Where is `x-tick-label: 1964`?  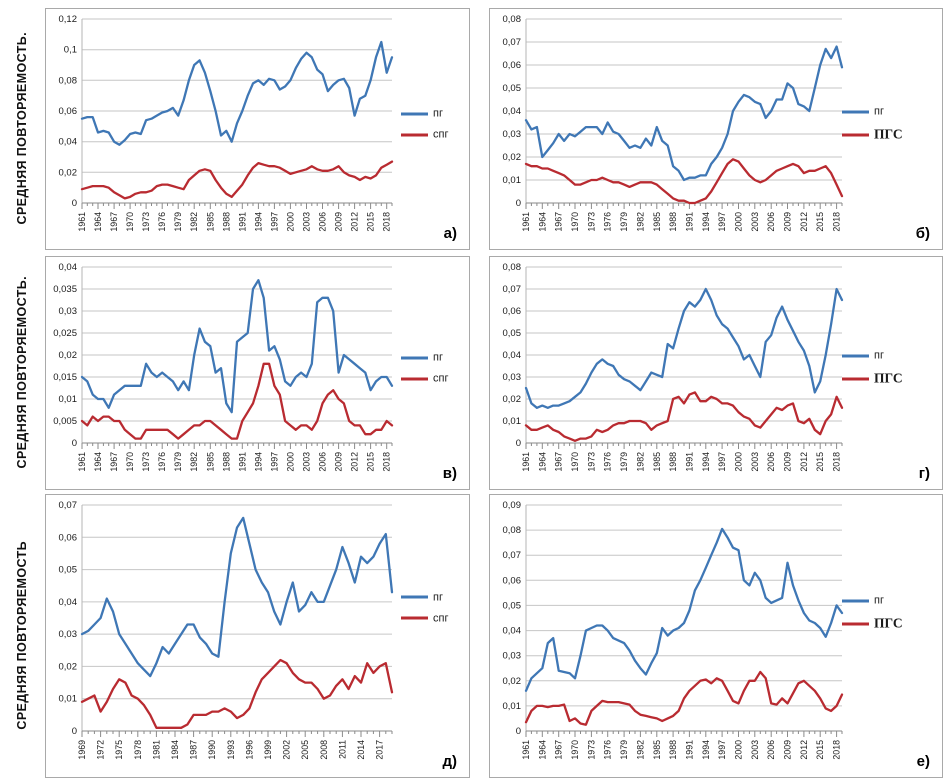 x-tick-label: 1964 is located at coordinates (542, 222).